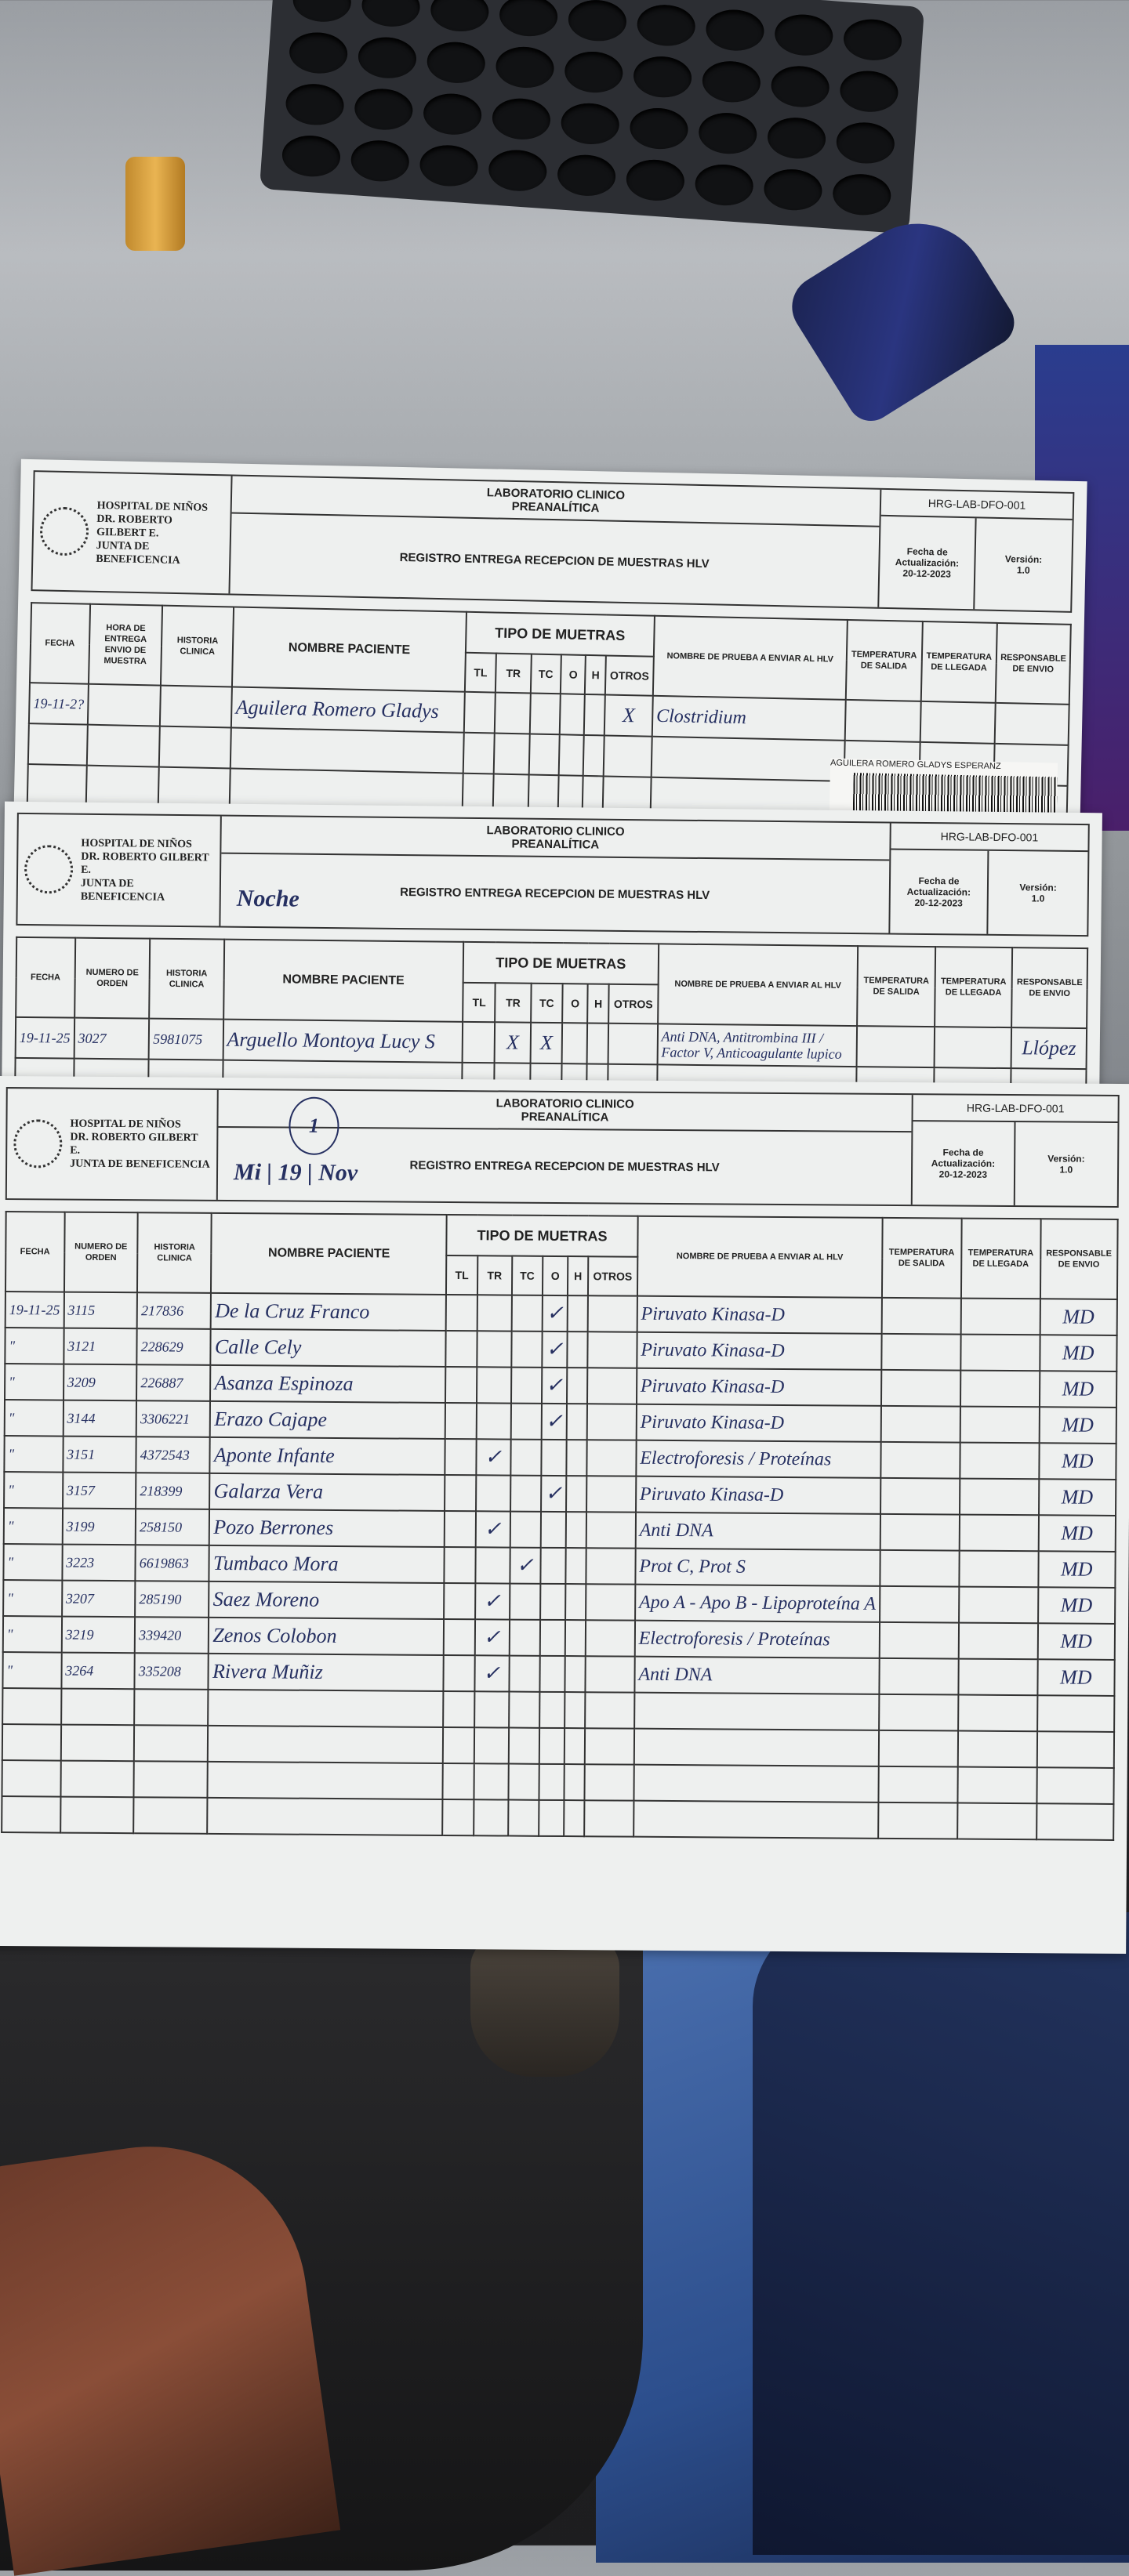 The width and height of the screenshot is (1129, 2576). Describe the element at coordinates (494, 1385) in the screenshot. I see `sample-type-tr-cell` at that location.